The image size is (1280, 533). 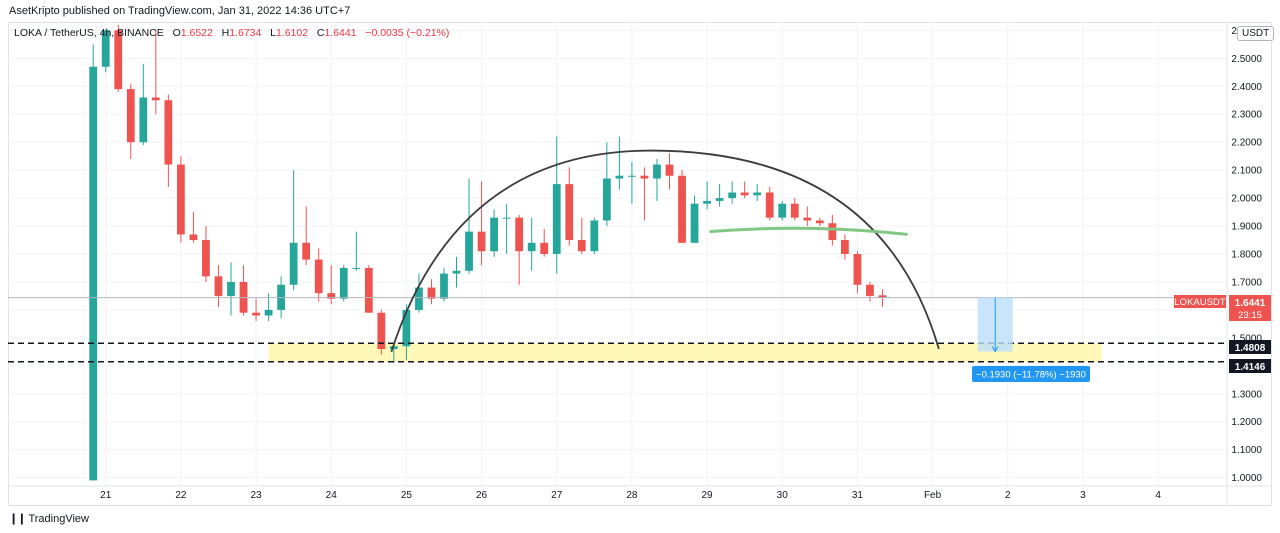 I want to click on support-top-tag: 1.4808, so click(x=1250, y=348).